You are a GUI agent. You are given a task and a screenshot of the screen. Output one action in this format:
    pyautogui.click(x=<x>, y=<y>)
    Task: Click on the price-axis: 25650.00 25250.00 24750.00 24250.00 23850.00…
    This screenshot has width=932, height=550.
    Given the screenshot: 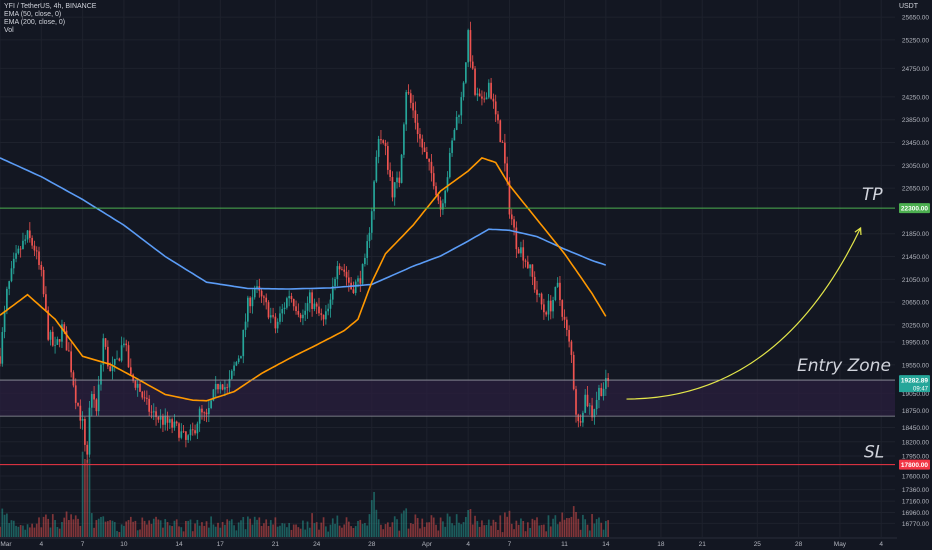 What is the action you would take?
    pyautogui.click(x=914, y=275)
    